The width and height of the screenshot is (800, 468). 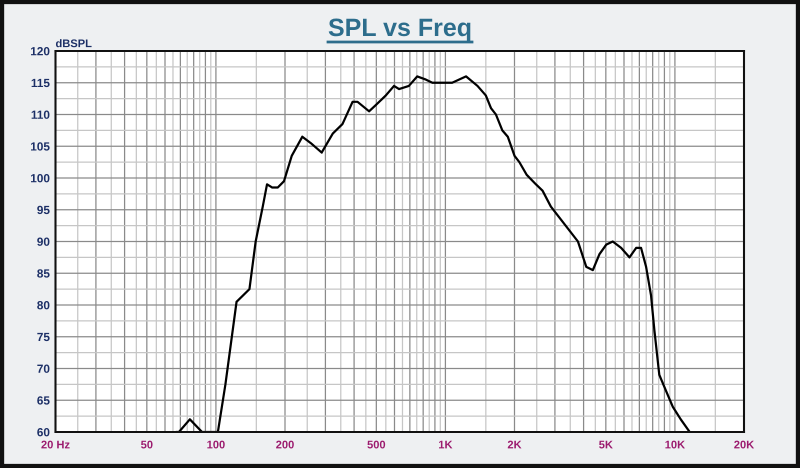 I want to click on x-tick-label: 20K, so click(x=744, y=444).